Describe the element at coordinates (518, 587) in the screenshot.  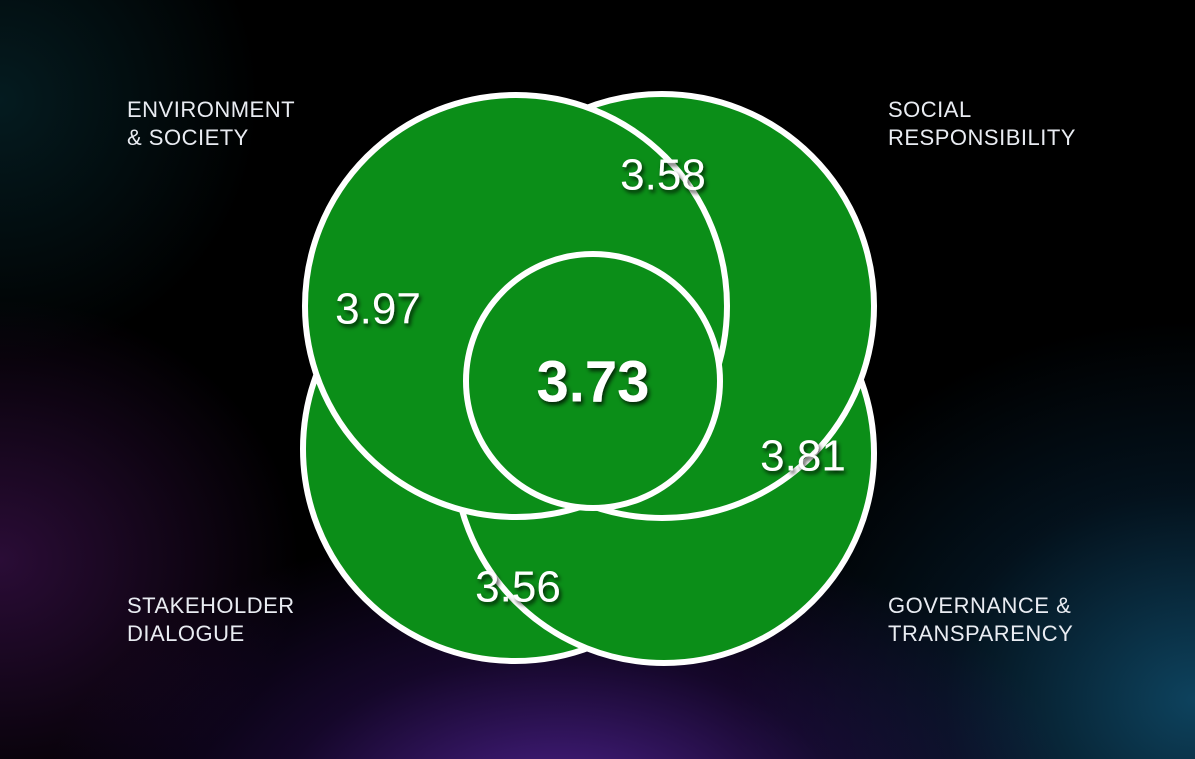
I see `score-stakeholder-dialogue: 3.56` at that location.